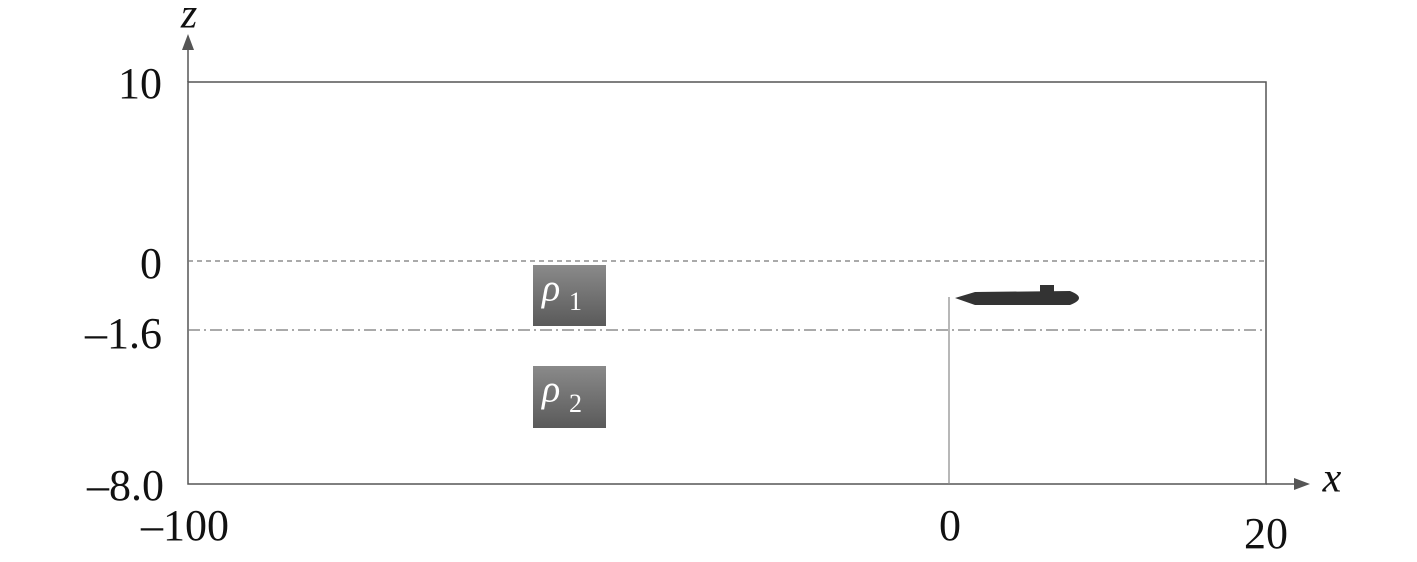  What do you see at coordinates (575, 403) in the screenshot?
I see `layer-subscript: 2` at bounding box center [575, 403].